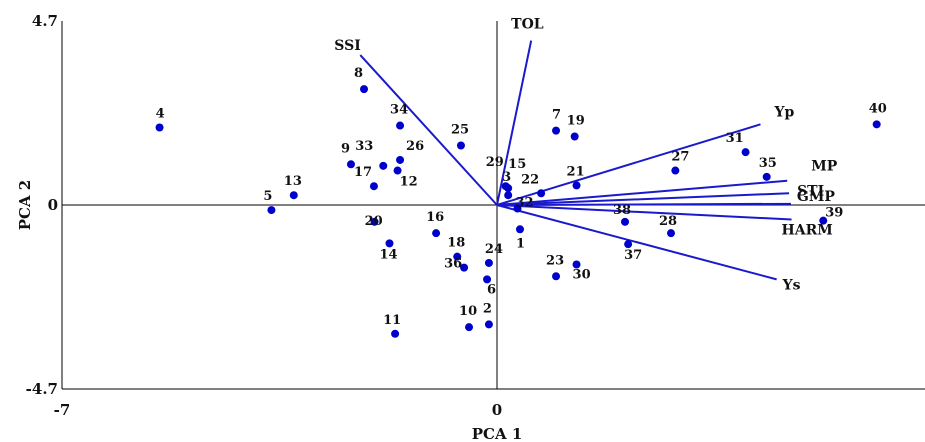 This screenshot has width=925, height=442. I want to click on point-label-28: 28, so click(668, 221).